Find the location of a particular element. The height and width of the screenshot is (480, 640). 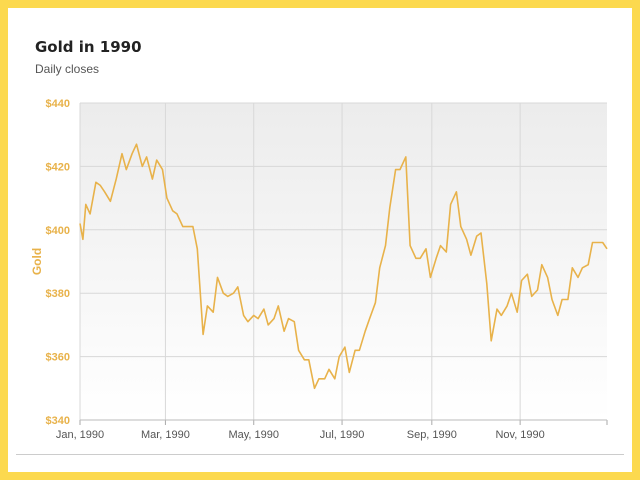

x-tick-label: Mar, 1990 is located at coordinates (165, 435).